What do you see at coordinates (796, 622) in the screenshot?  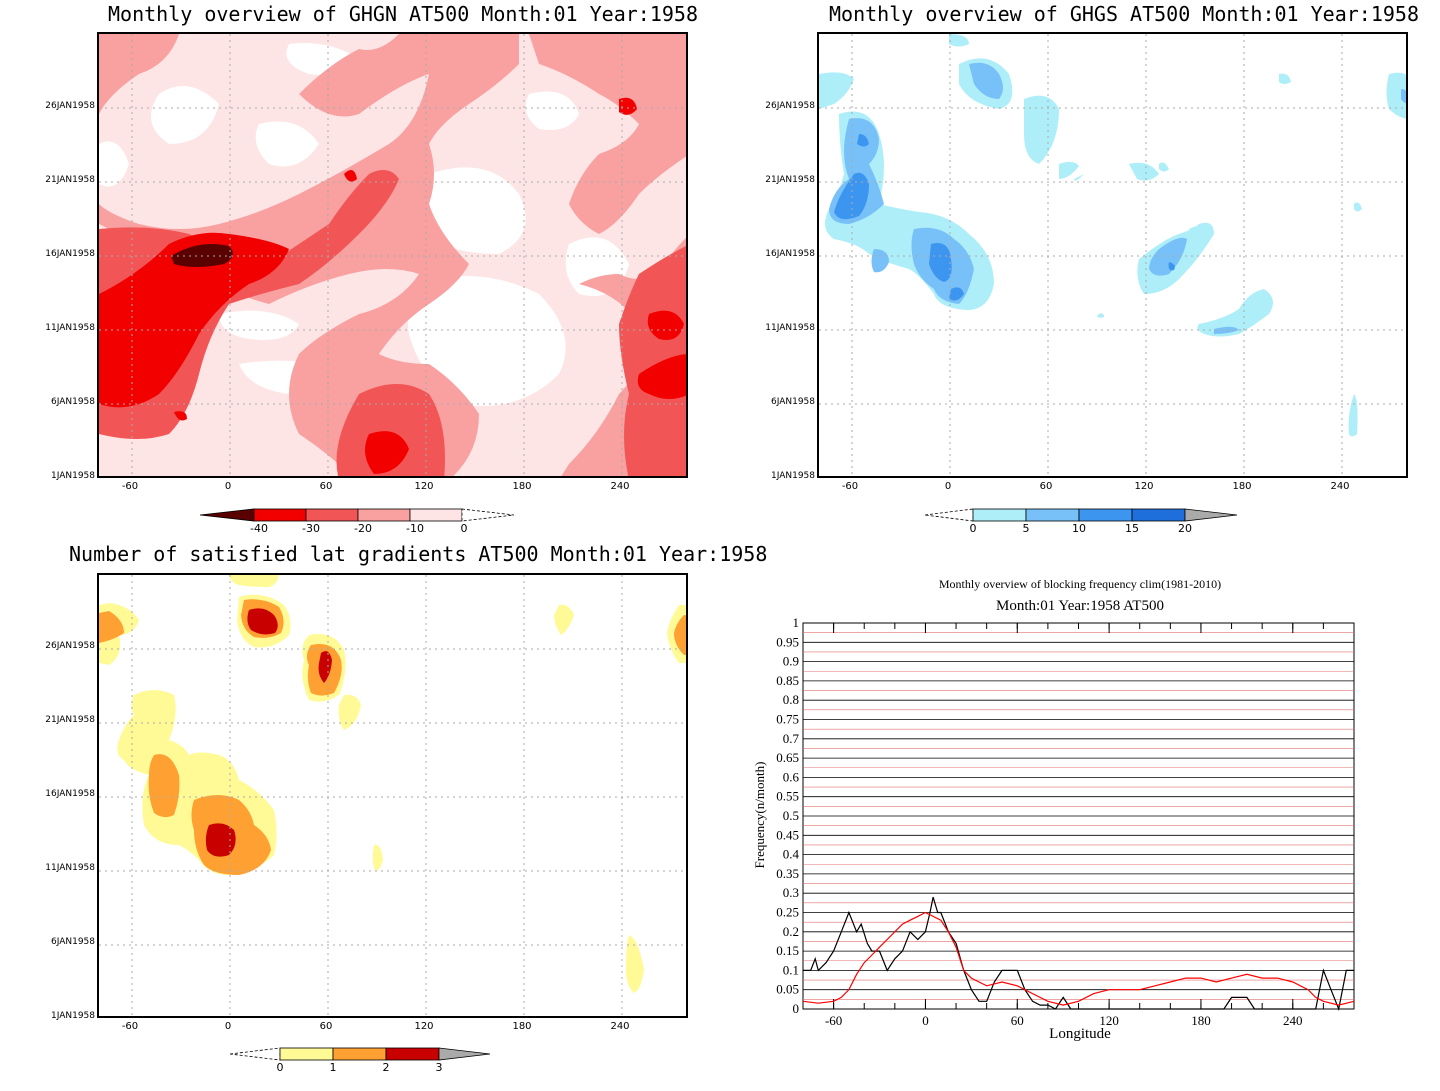 I see `line-chart-ytick: 1` at bounding box center [796, 622].